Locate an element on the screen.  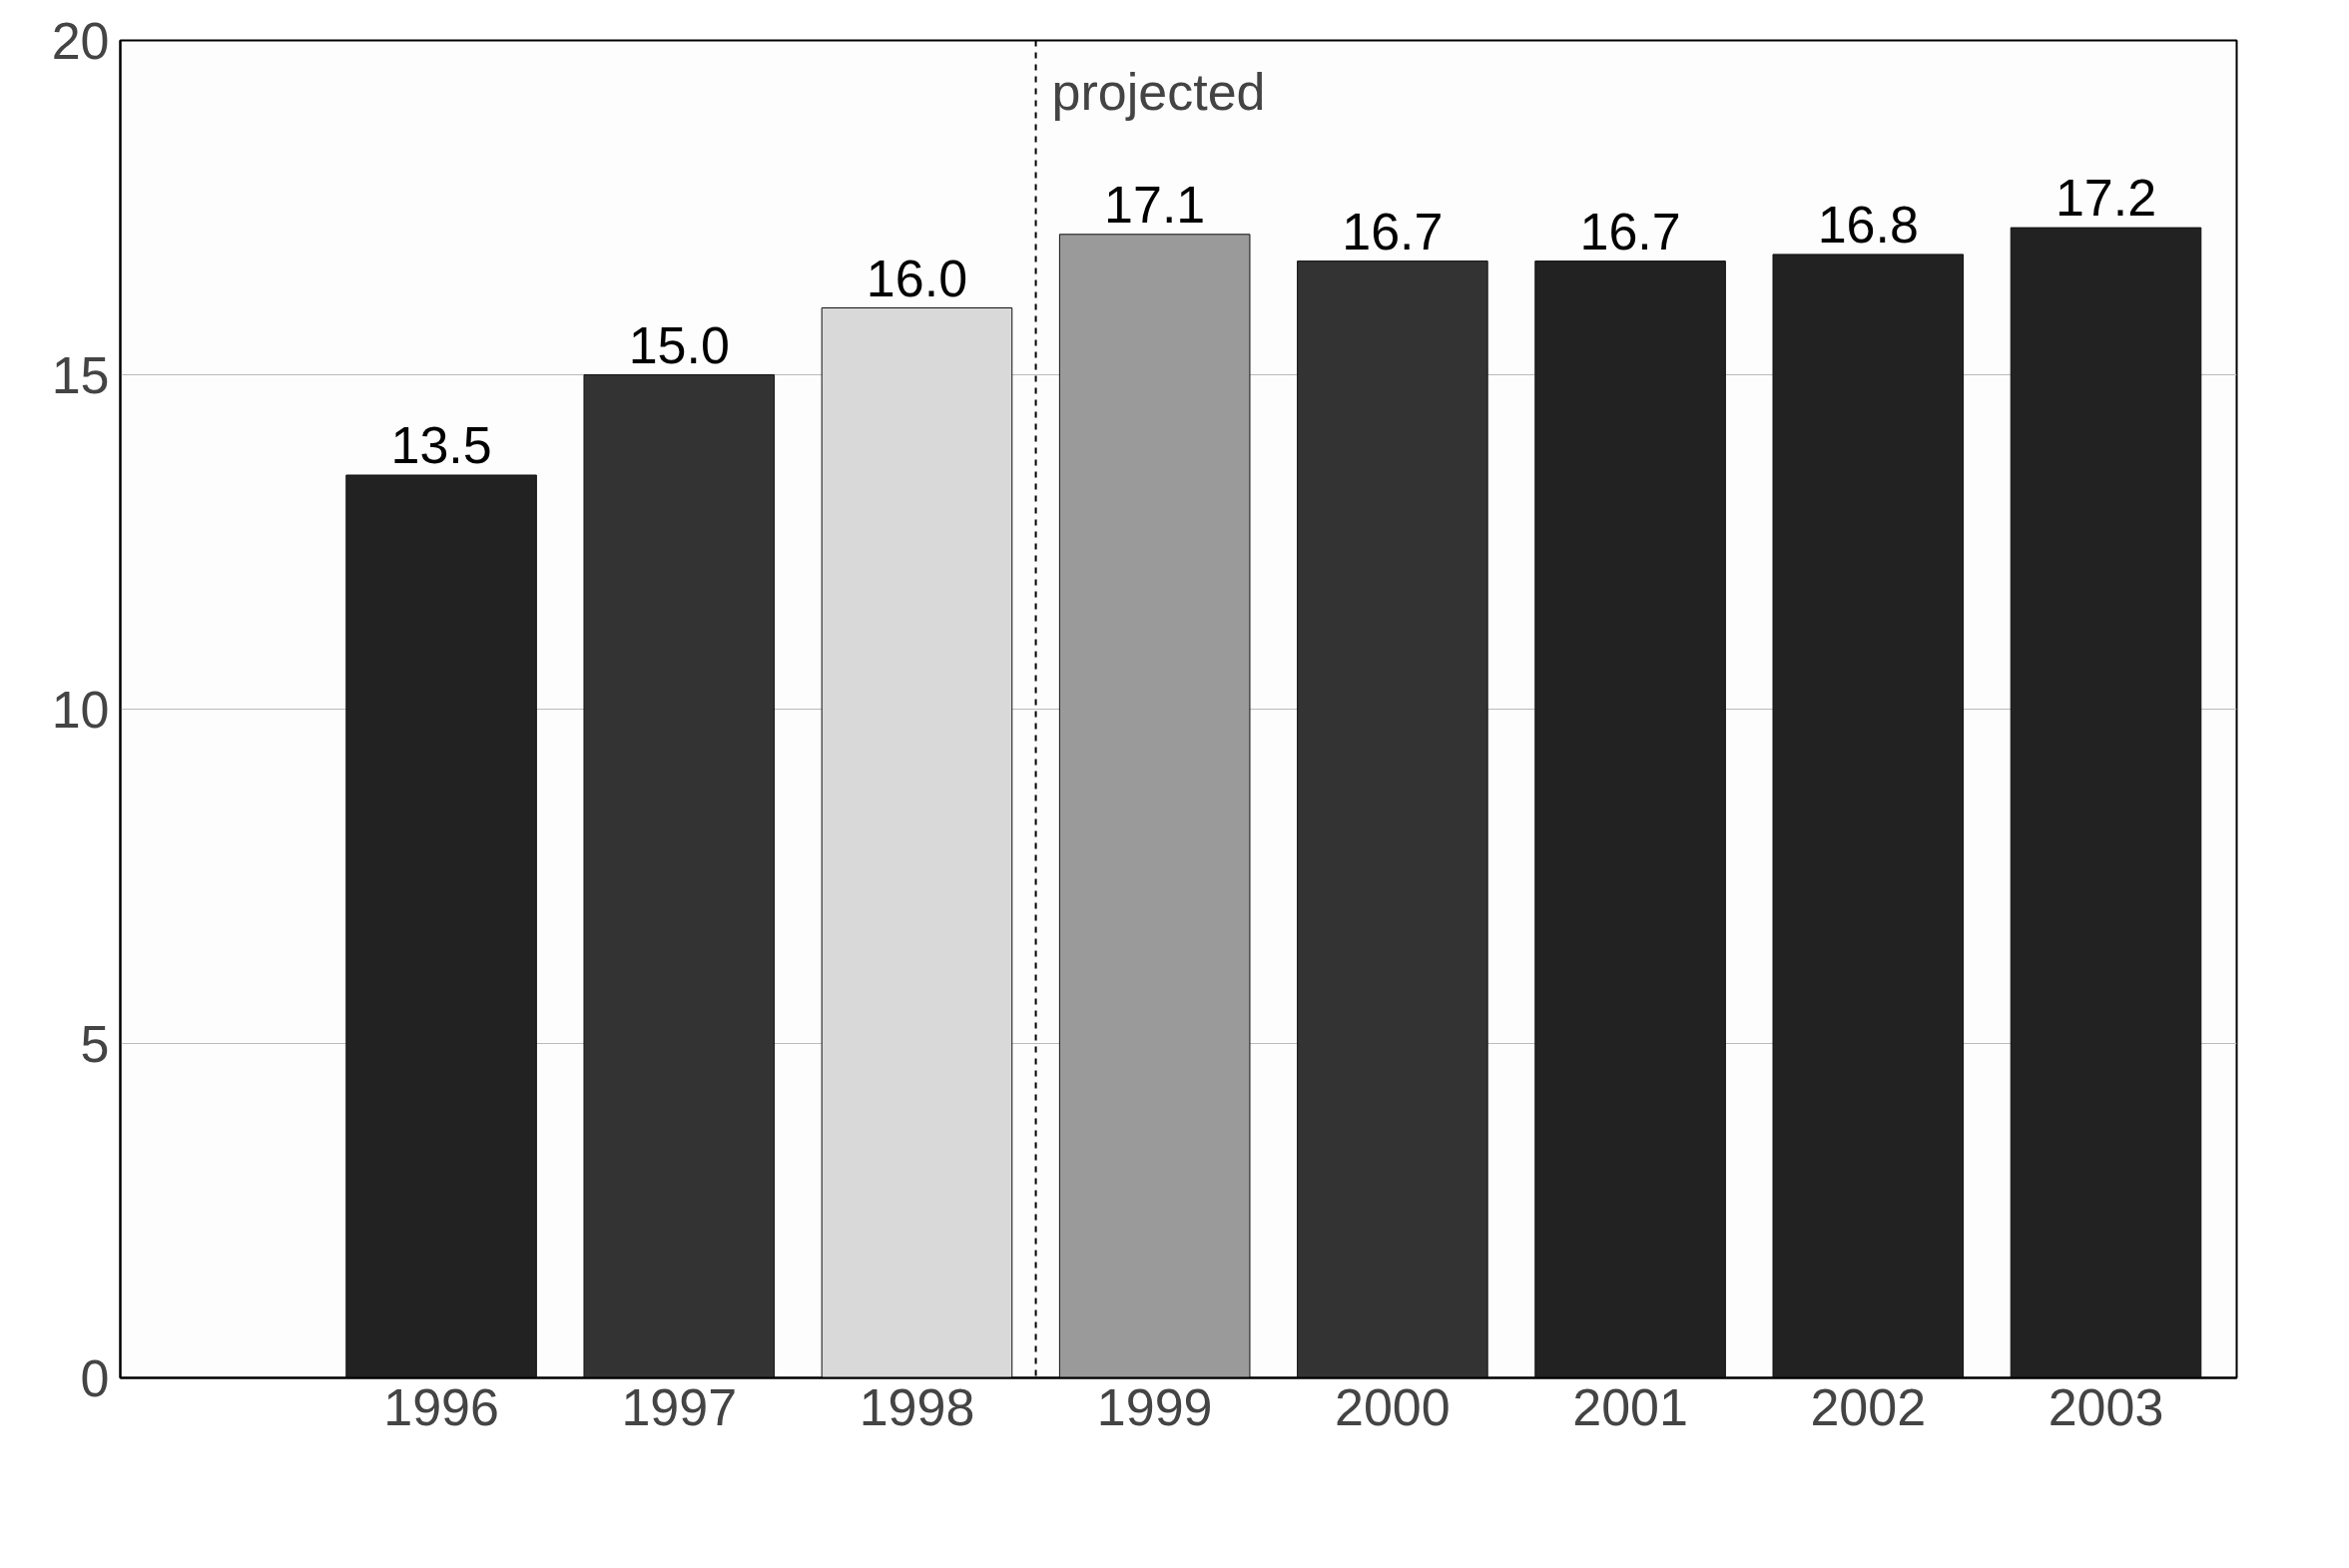
y-tick-label: 20 is located at coordinates (80, 40).